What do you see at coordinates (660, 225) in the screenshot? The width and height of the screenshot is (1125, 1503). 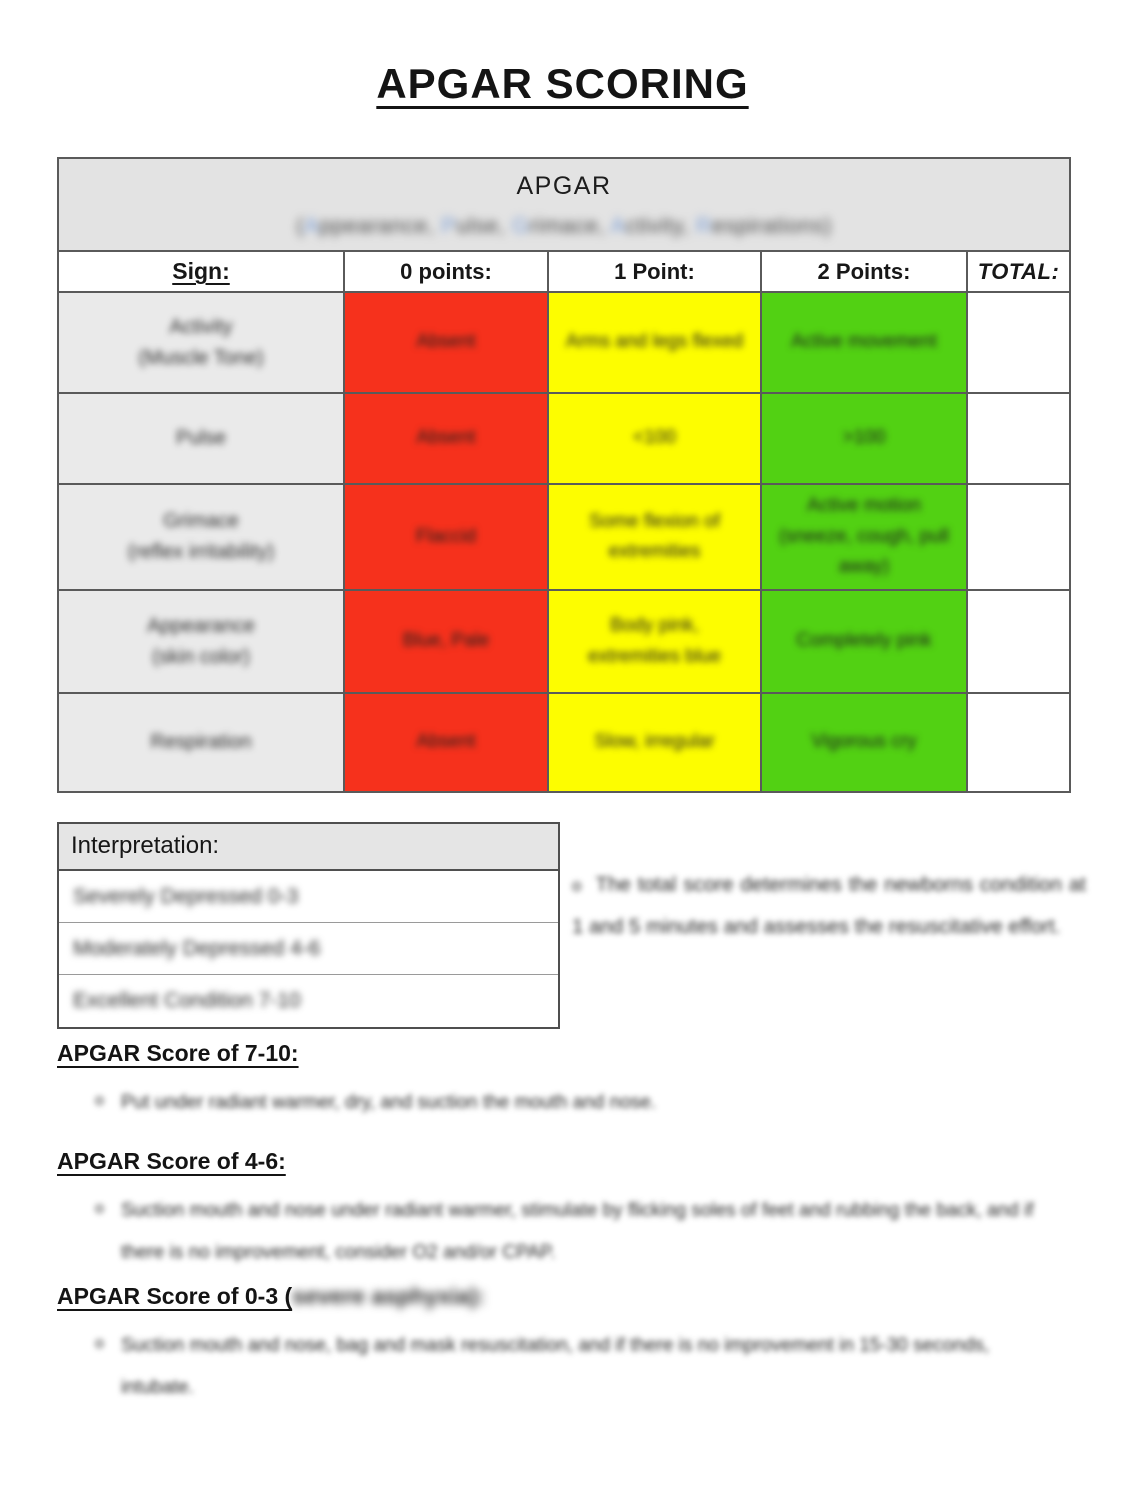 I see `subtitle-segment: ctivity,` at bounding box center [660, 225].